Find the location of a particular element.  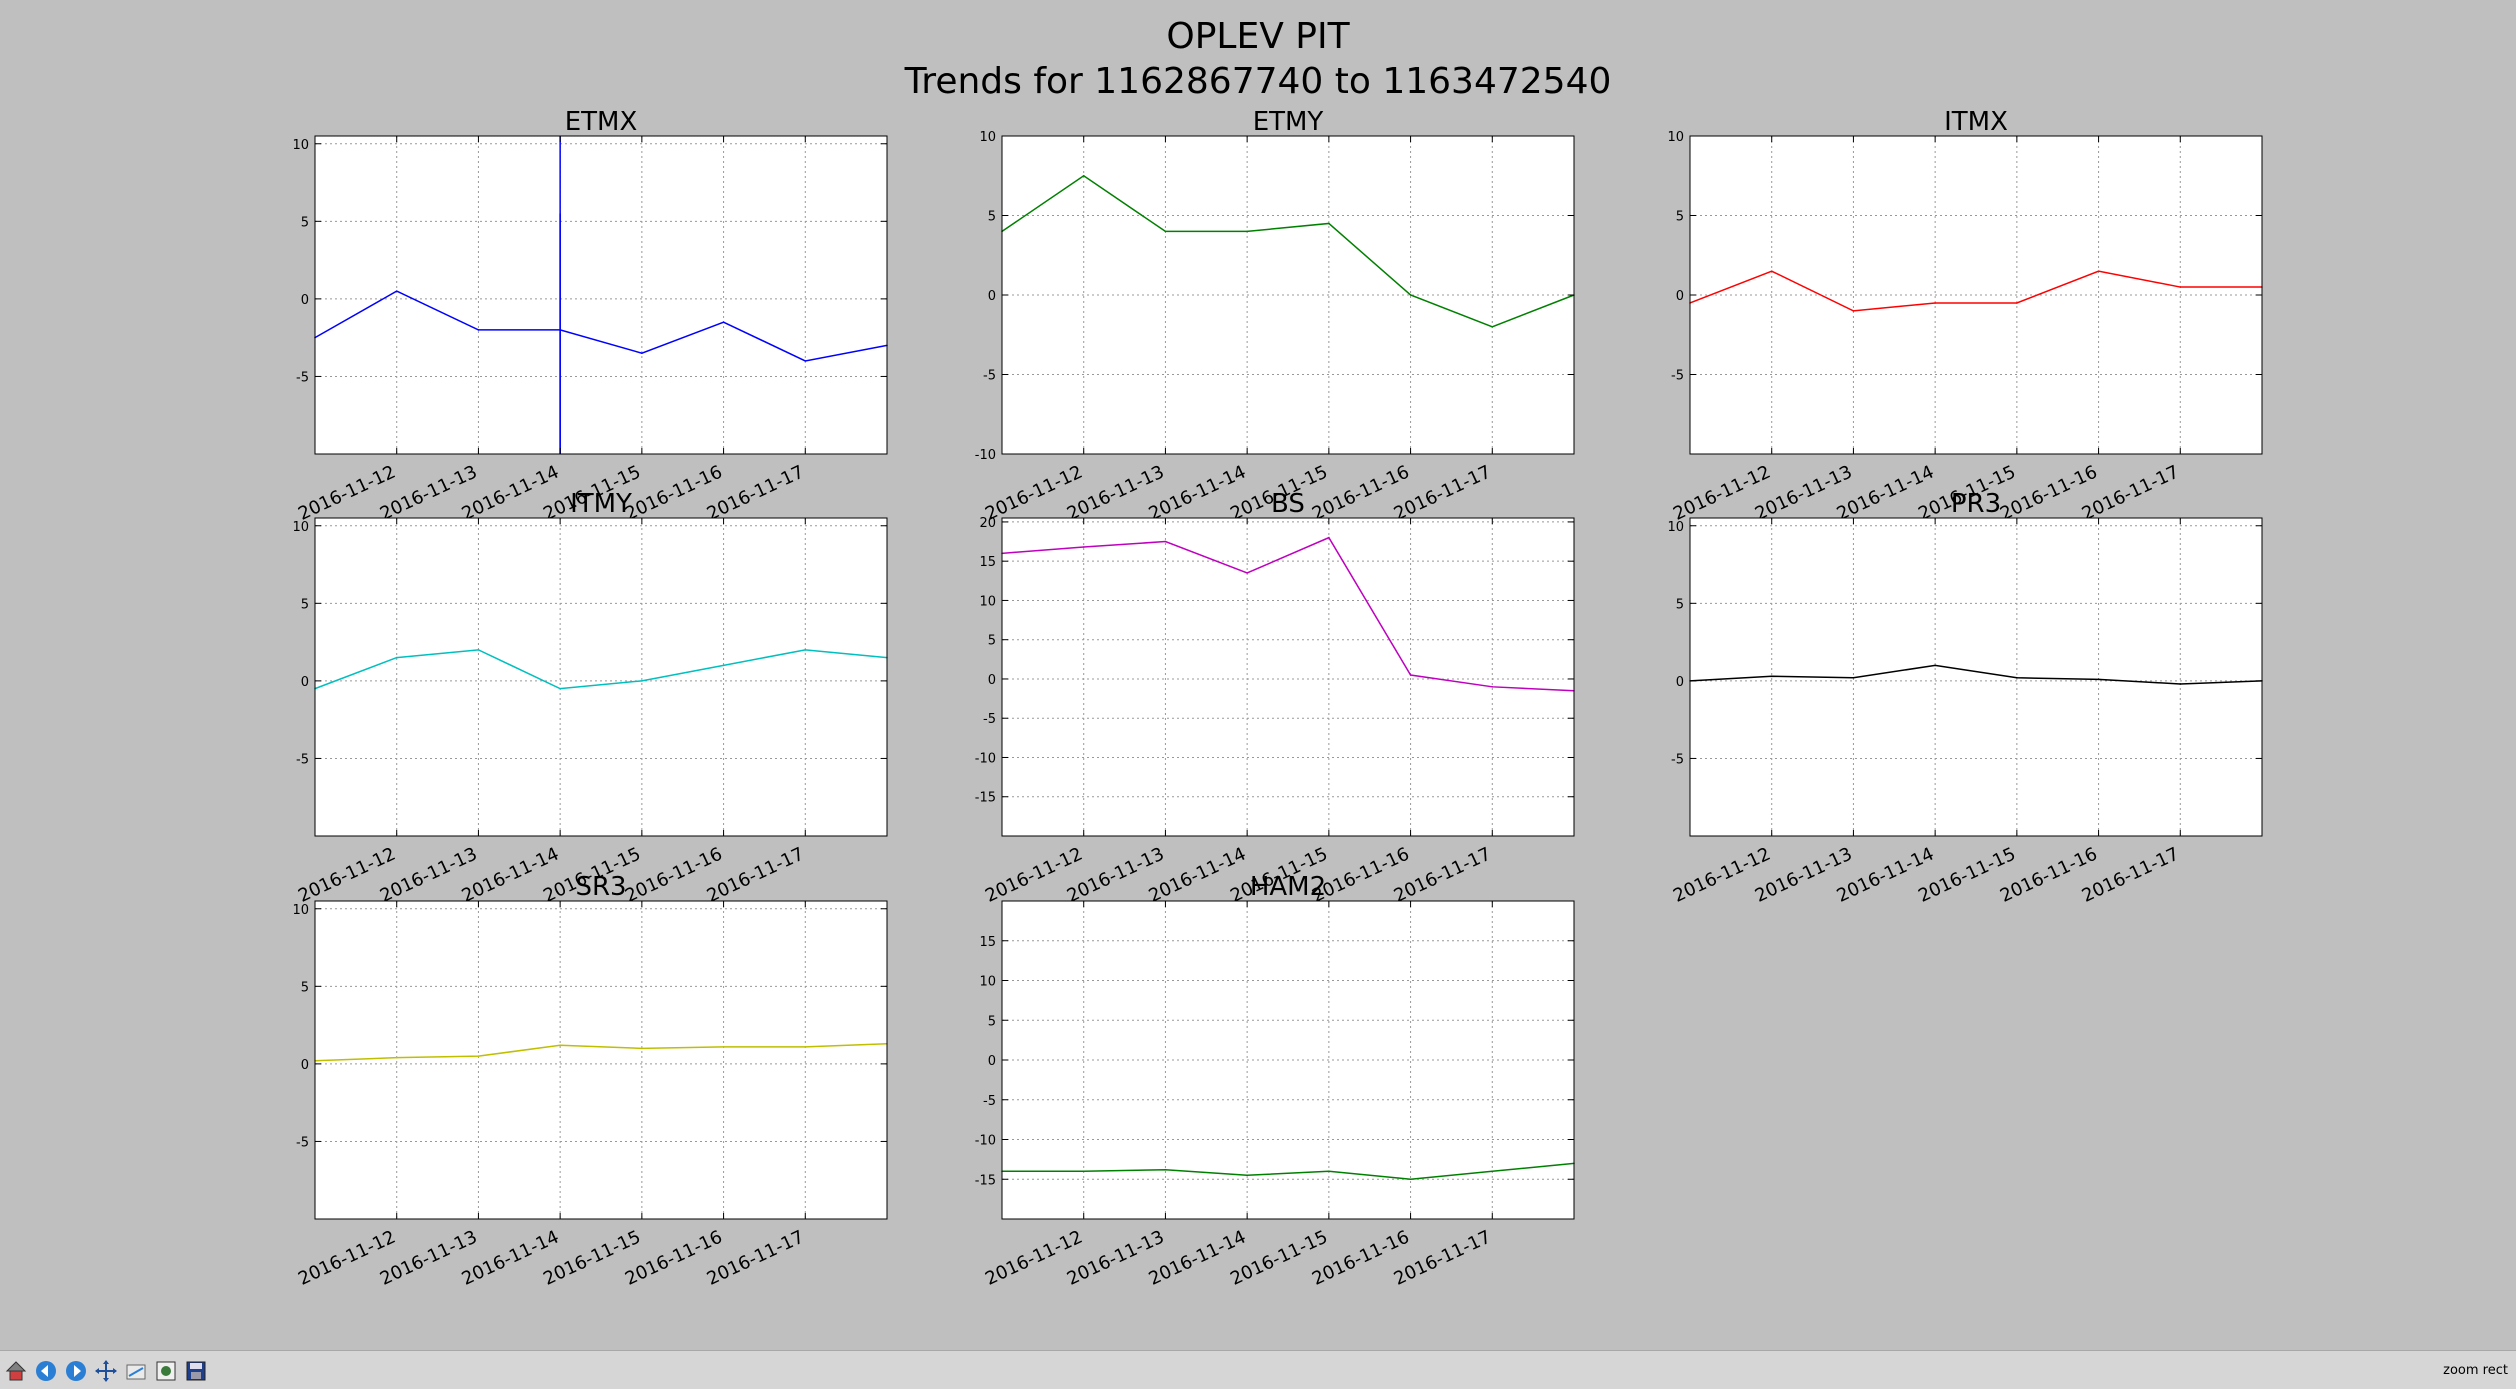

y-tick-label: 15 is located at coordinates (987, 562).